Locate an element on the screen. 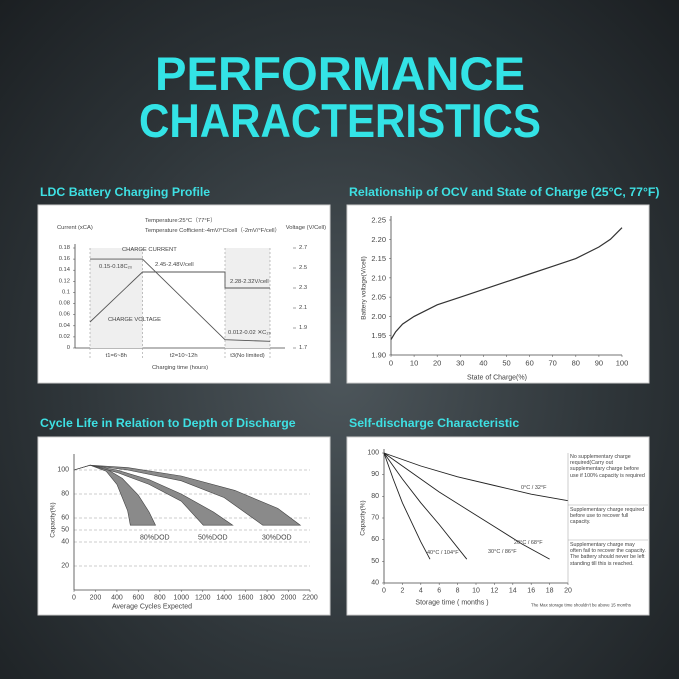 The width and height of the screenshot is (679, 679). y-tick-label: 2.25 is located at coordinates (378, 220).